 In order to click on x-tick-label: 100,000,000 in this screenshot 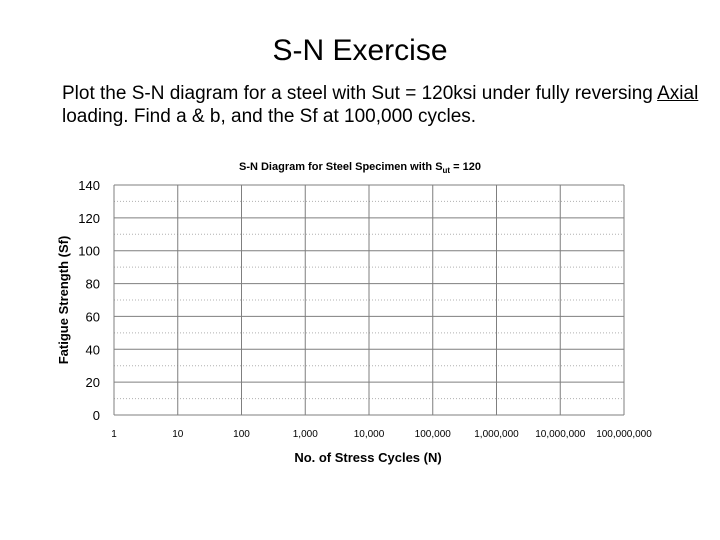, I will do `click(624, 434)`.